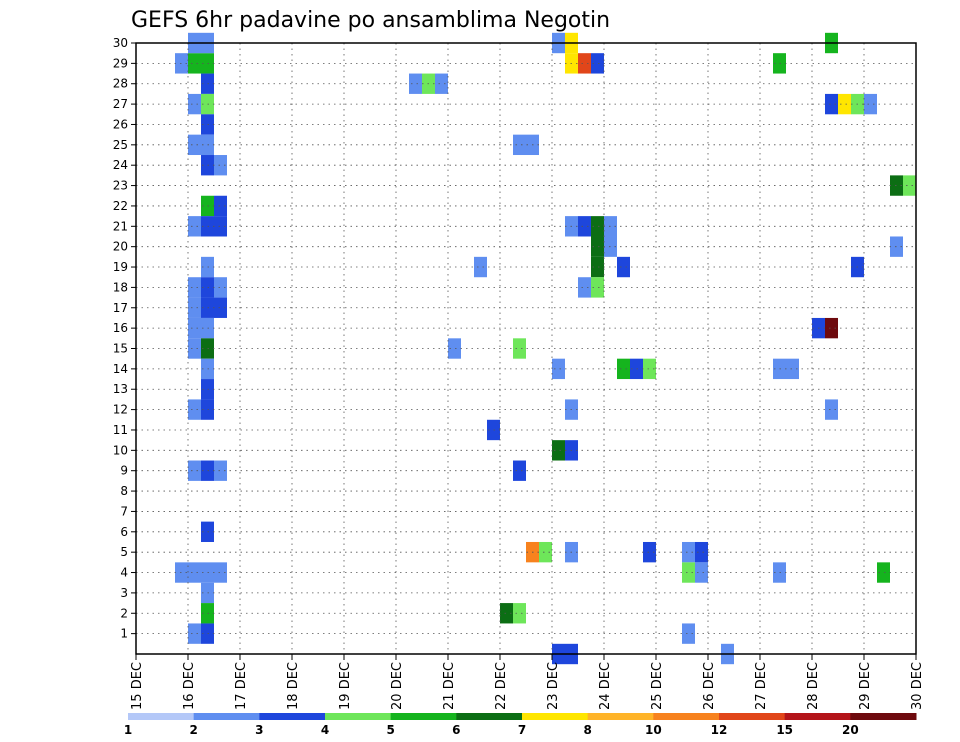 The width and height of the screenshot is (960, 742). Describe the element at coordinates (189, 686) in the screenshot. I see `x-tick-label: 16 DEC` at that location.